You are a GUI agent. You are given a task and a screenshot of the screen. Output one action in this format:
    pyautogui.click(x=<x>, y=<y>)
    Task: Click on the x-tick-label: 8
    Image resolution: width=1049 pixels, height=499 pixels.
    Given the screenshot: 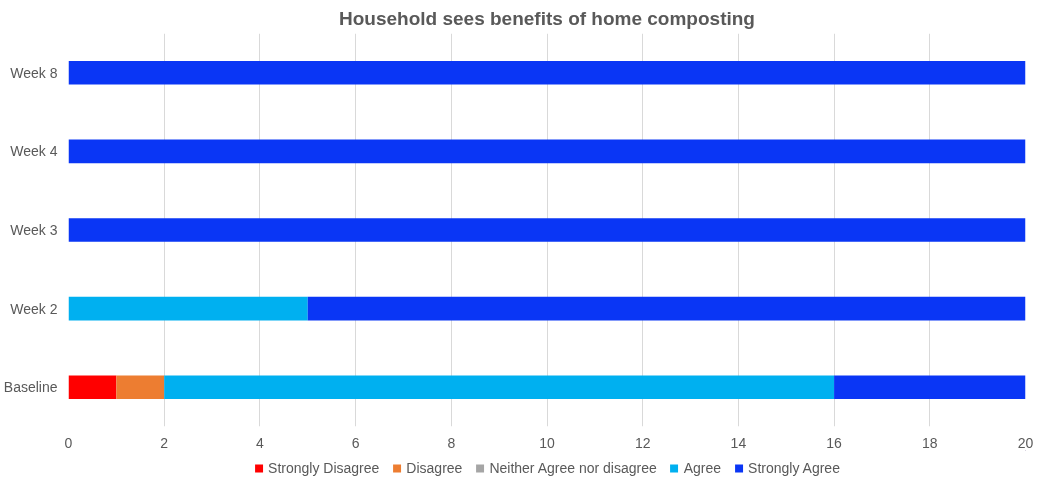 What is the action you would take?
    pyautogui.click(x=451, y=442)
    